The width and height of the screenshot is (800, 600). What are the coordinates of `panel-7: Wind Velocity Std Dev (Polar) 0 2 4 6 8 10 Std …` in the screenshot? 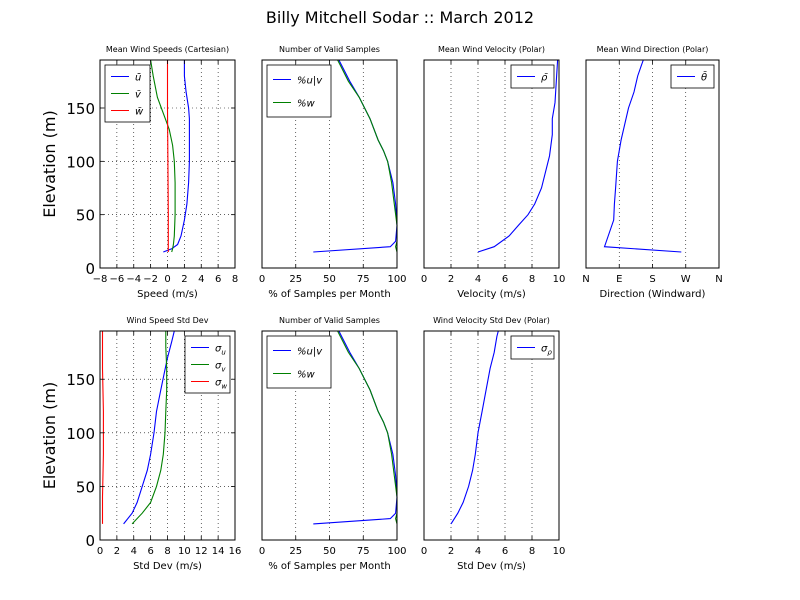 It's located at (493, 444).